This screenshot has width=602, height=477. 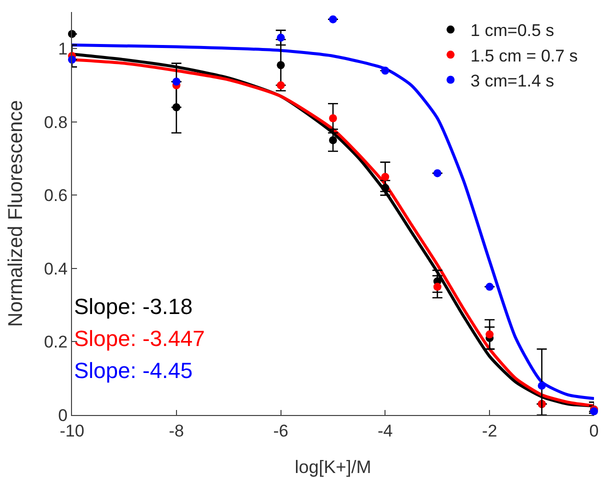 I want to click on x-axis-title: log[K+]/M, so click(x=333, y=467).